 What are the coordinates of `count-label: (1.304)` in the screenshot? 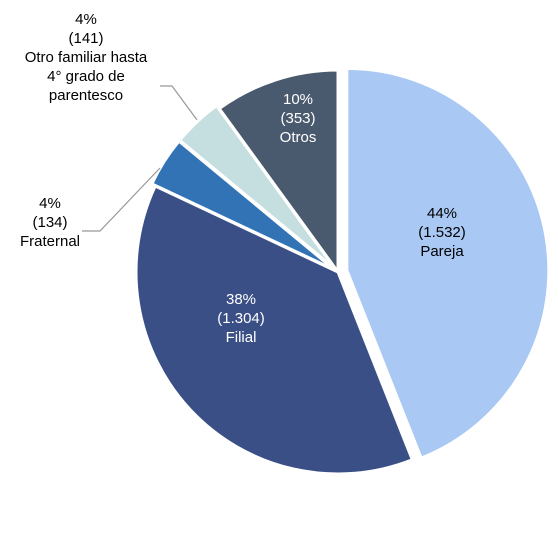 It's located at (241, 318).